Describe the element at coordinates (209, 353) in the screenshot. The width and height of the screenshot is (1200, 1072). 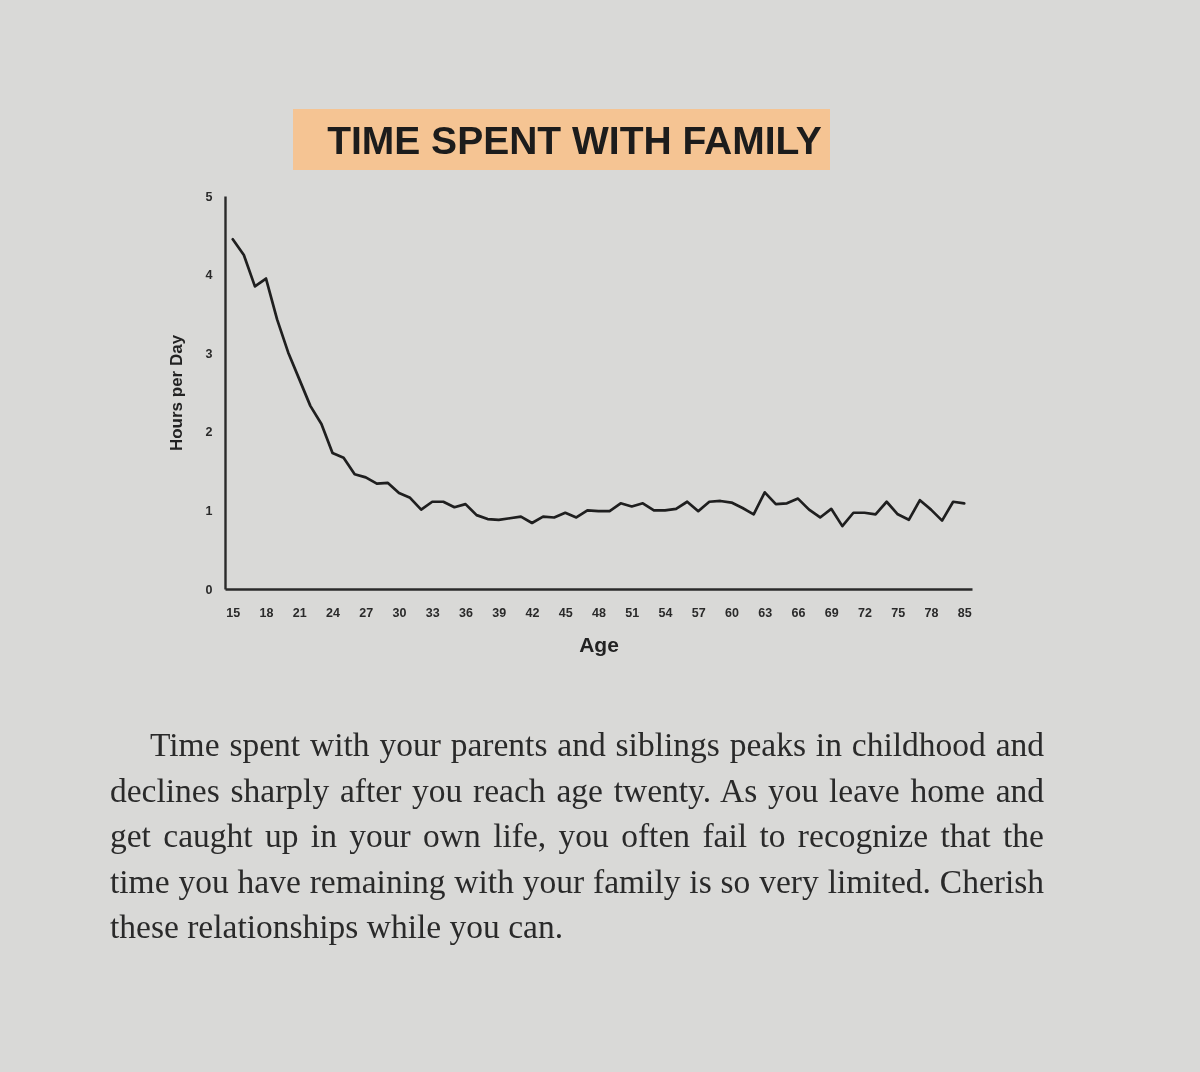
I see `y-tick-label: 3` at that location.